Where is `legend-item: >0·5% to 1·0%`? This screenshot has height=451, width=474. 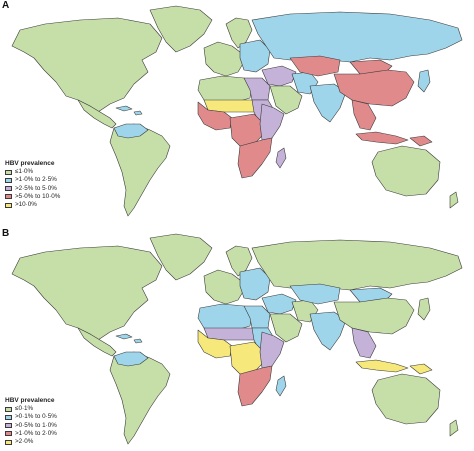 legend-item: >0·5% to 1·0% is located at coordinates (31, 426).